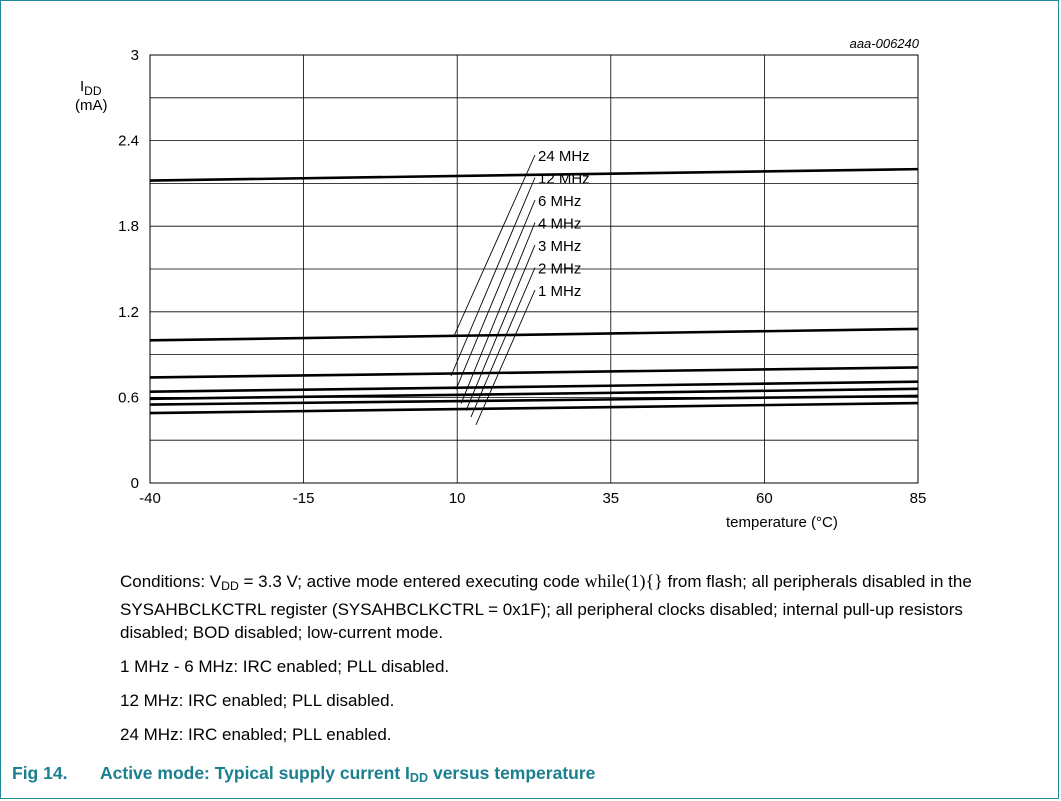 Image resolution: width=1061 pixels, height=801 pixels. Describe the element at coordinates (135, 55) in the screenshot. I see `y-tick-label: 3` at that location.